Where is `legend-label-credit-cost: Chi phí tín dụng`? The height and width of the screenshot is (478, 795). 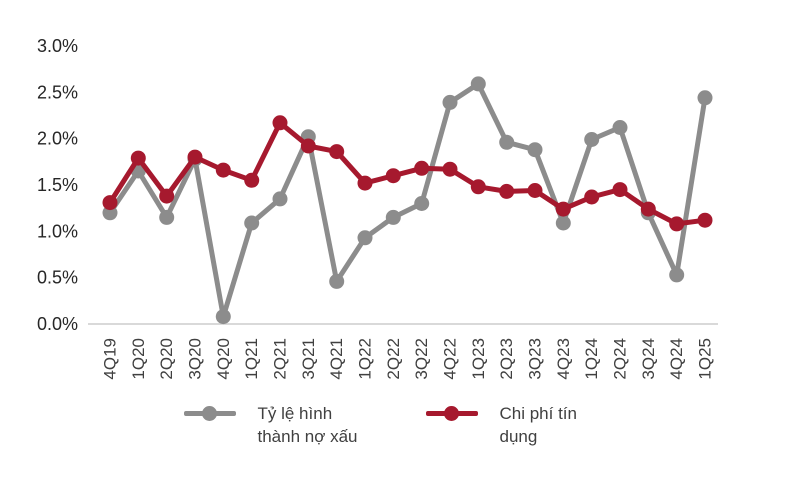
legend-label-credit-cost: Chi phí tín dụng is located at coordinates (538, 425).